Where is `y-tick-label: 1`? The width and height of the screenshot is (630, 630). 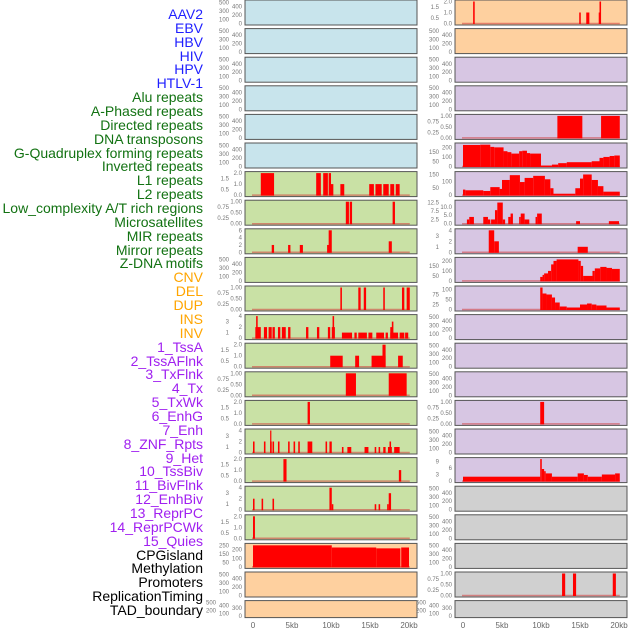 y-tick-label: 1 is located at coordinates (228, 505).